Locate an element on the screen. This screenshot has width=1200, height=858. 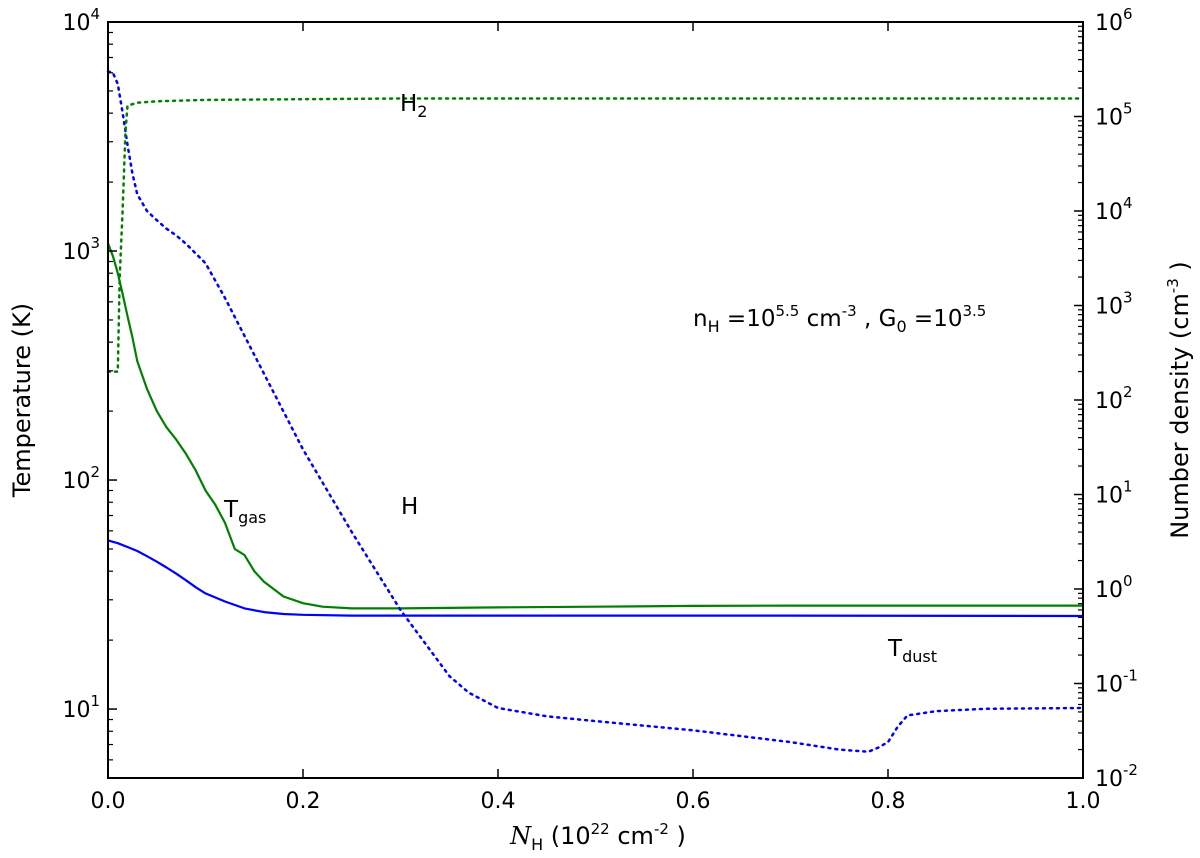
y-right-tick-label: 10⁵ is located at coordinates (1114, 115).